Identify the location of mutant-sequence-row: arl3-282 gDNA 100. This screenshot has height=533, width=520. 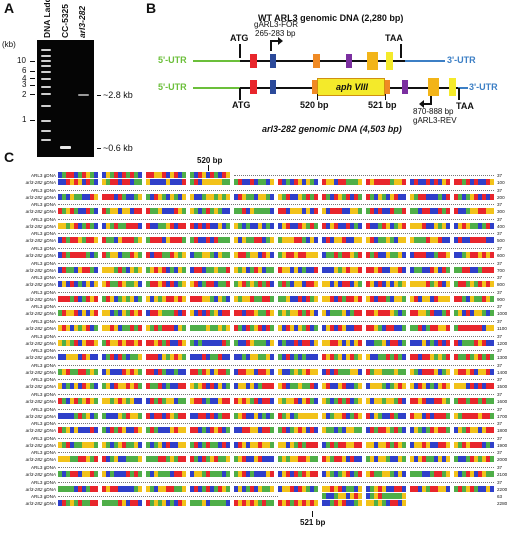
(260, 182).